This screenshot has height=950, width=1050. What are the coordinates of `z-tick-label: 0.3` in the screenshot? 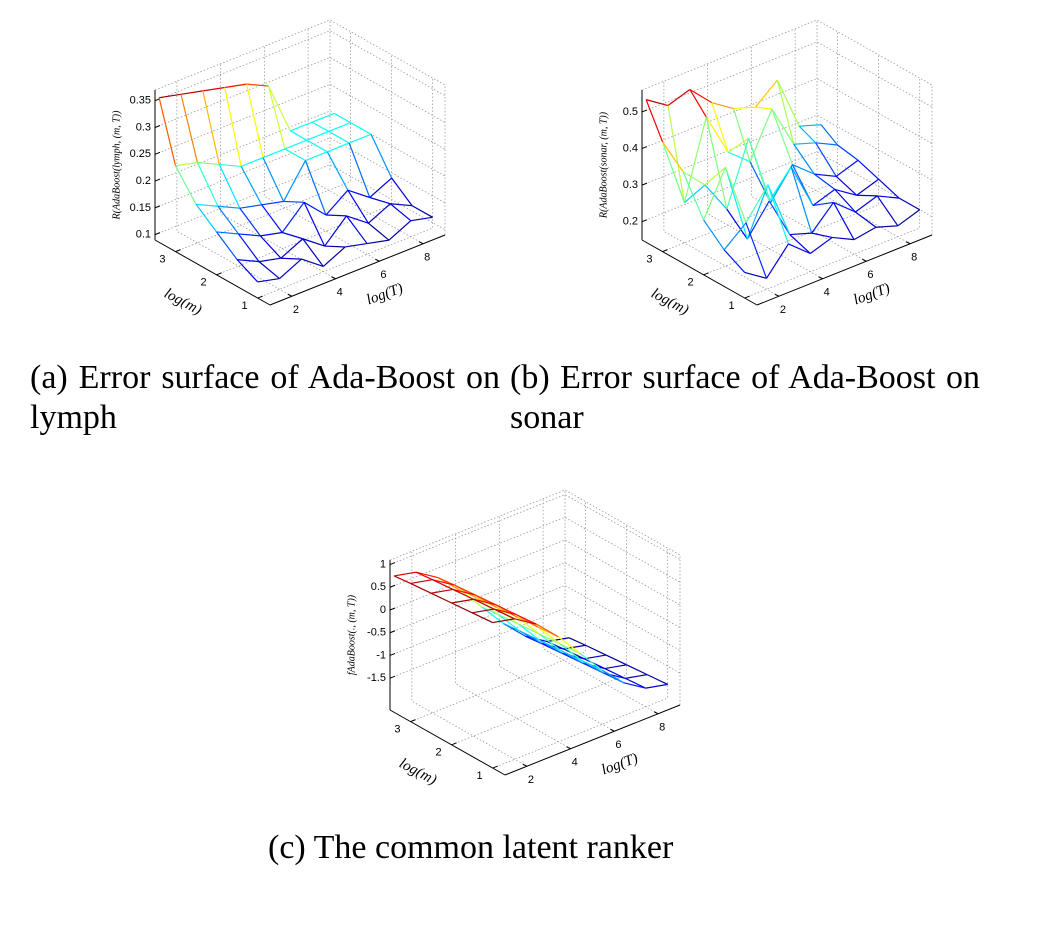 It's located at (630, 185).